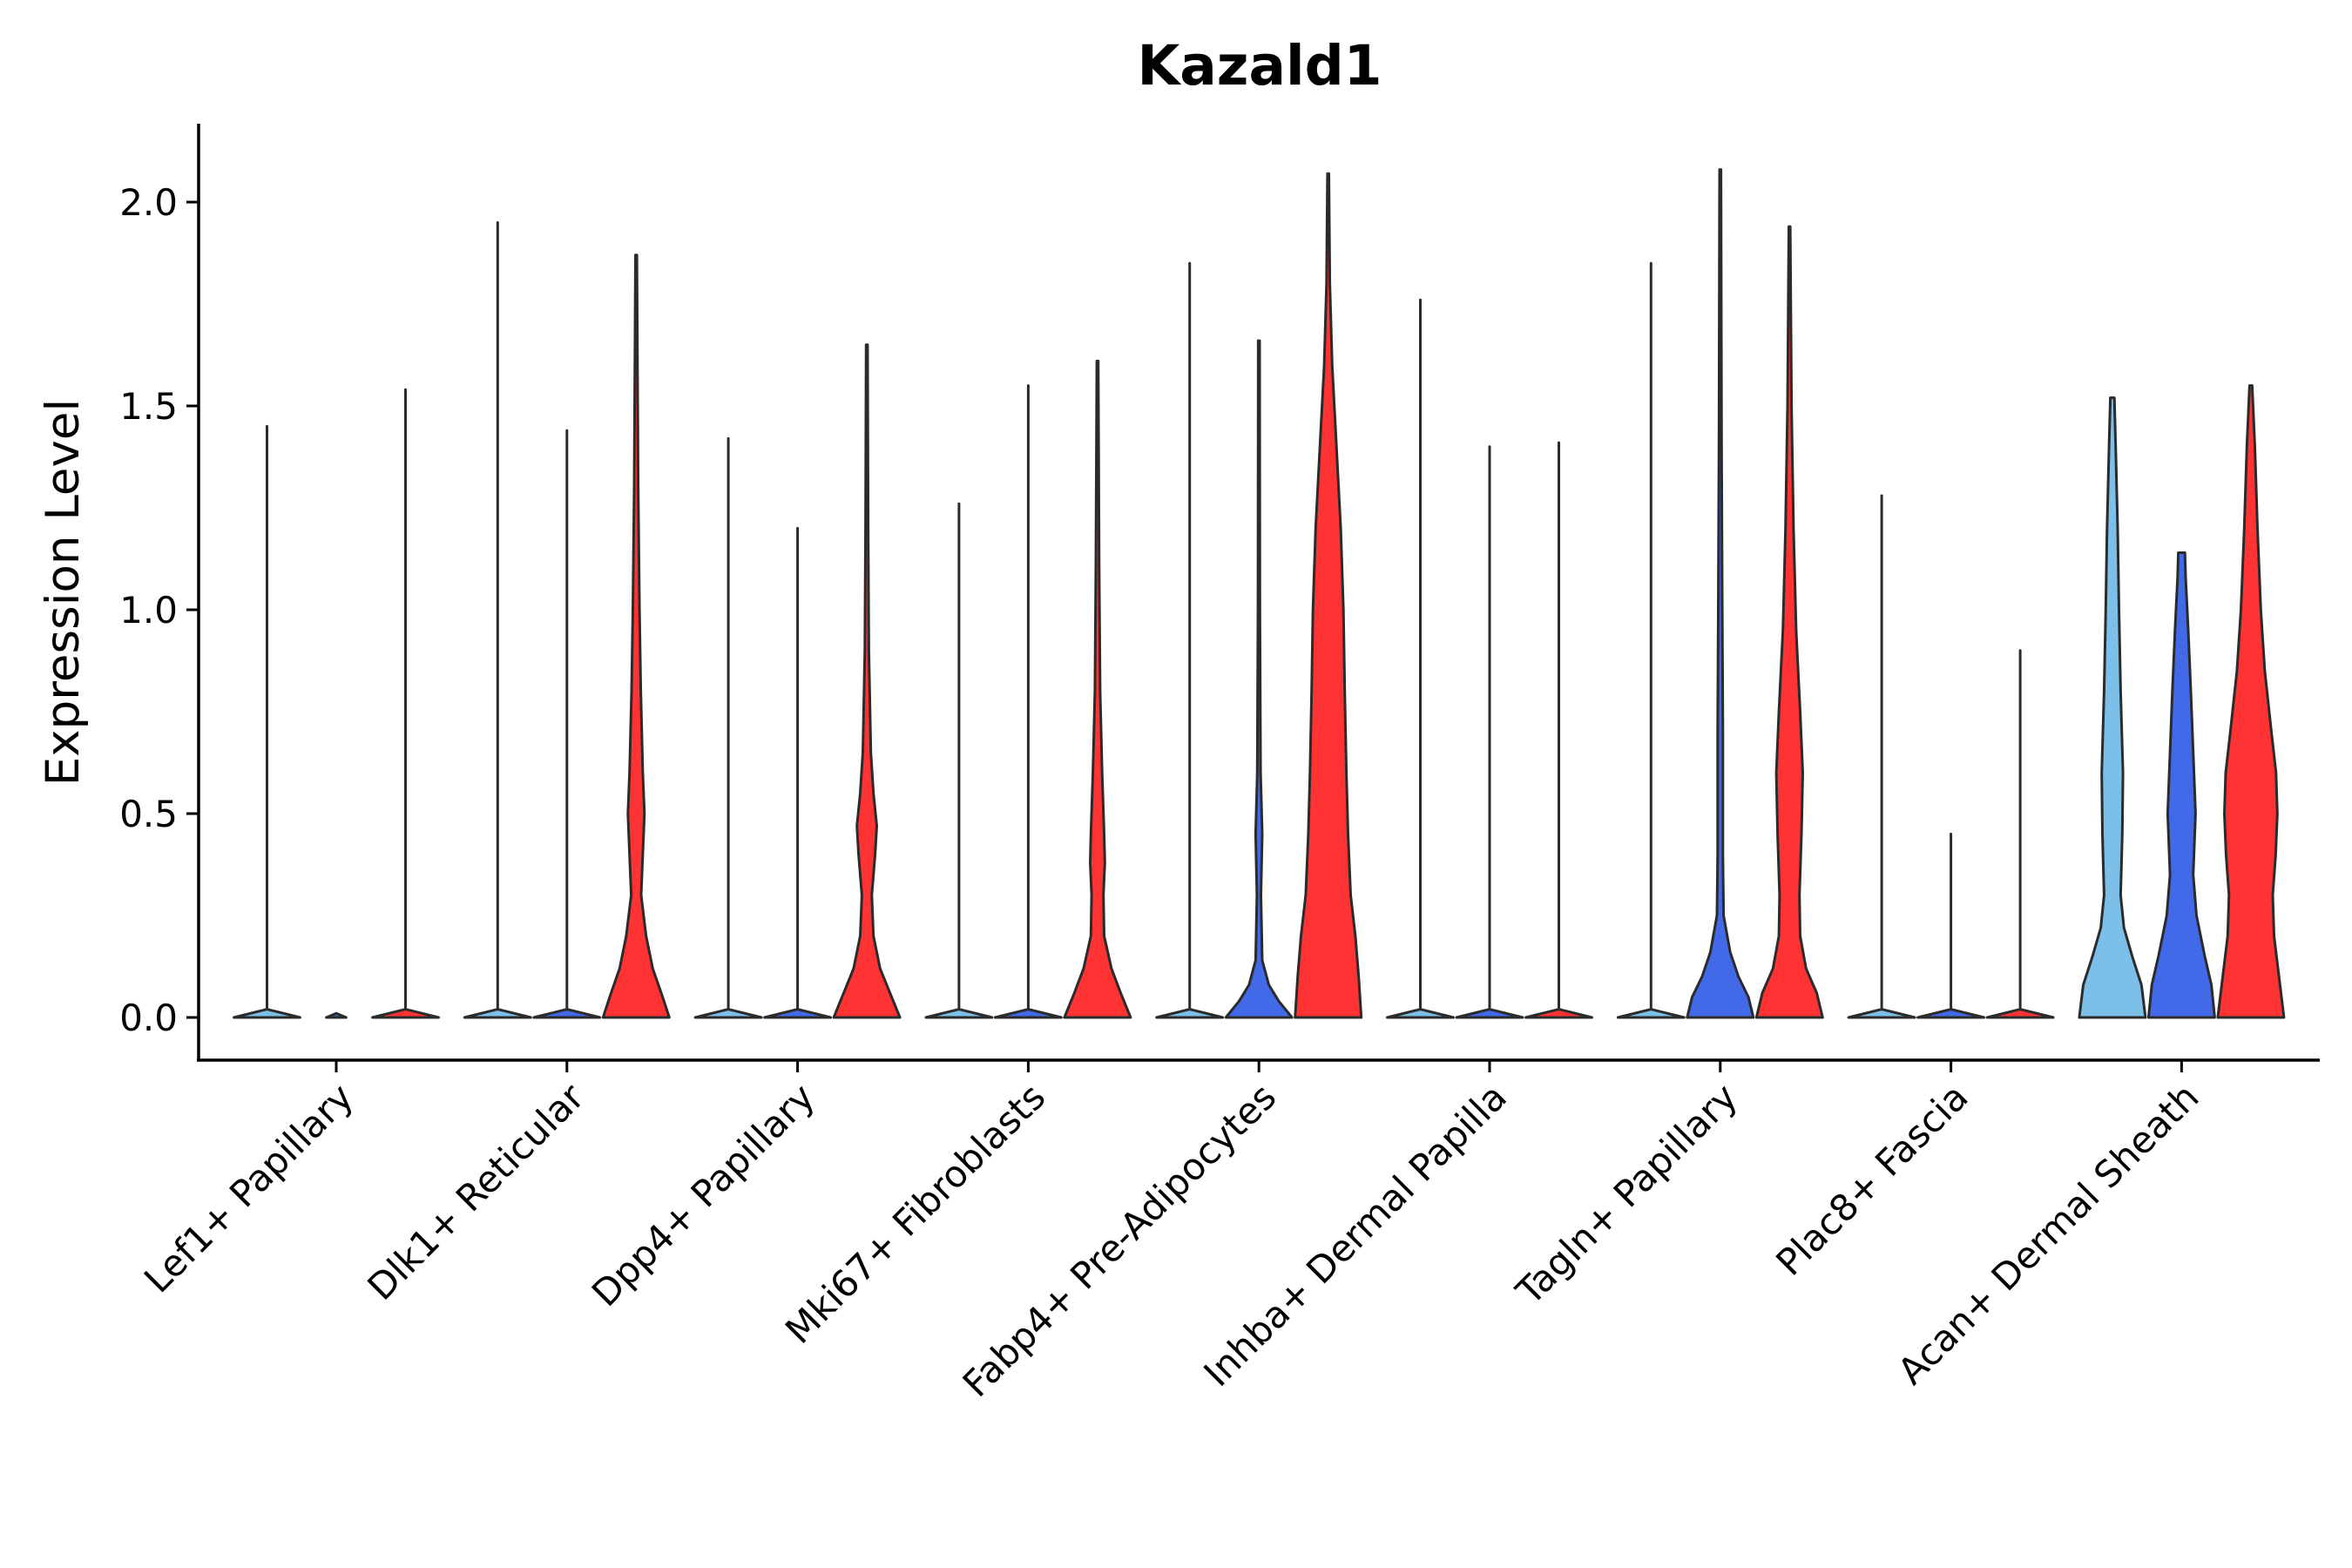  What do you see at coordinates (148, 610) in the screenshot?
I see `y-tick-label: 1.0` at bounding box center [148, 610].